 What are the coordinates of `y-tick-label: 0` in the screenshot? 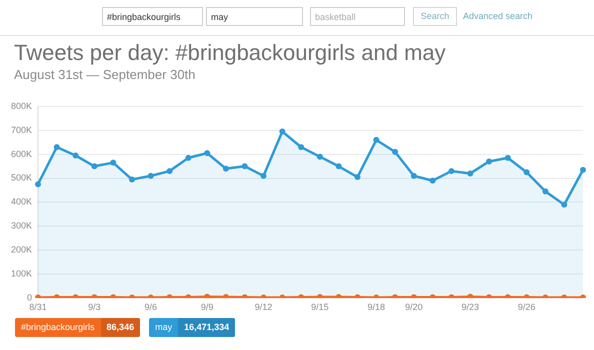 It's located at (29, 297).